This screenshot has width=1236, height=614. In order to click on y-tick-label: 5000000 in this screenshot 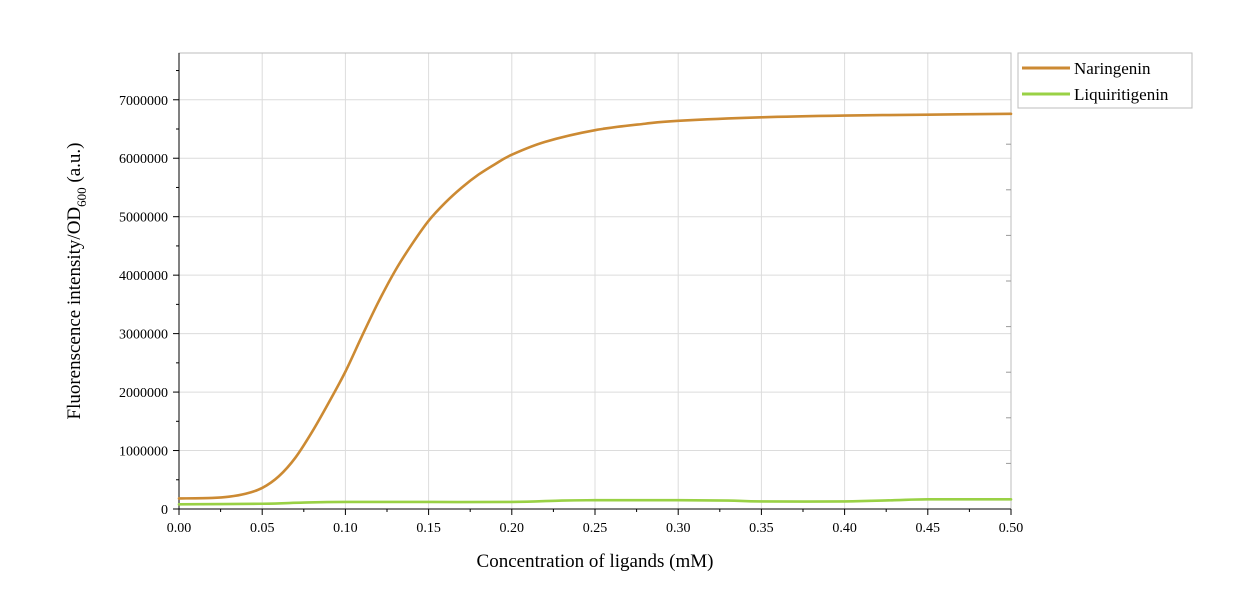, I will do `click(143, 218)`.